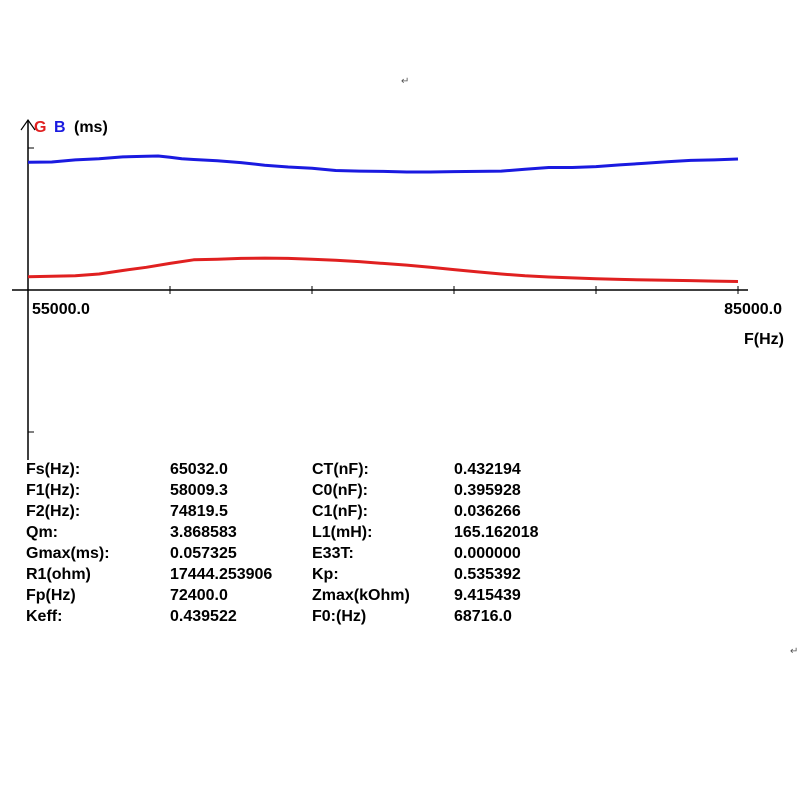 The height and width of the screenshot is (800, 800). What do you see at coordinates (306, 471) in the screenshot?
I see `parameter-row: Fs(Hz): 65032.0 CT(nF): 0.432194` at bounding box center [306, 471].